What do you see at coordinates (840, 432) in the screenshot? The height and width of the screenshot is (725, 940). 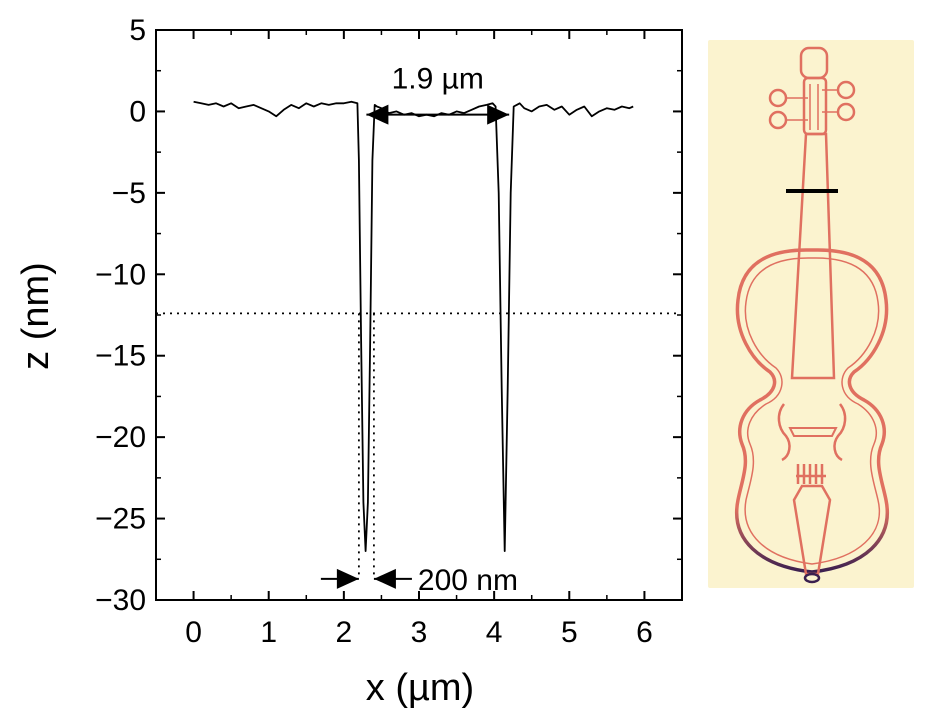 I see `violin-f-hole-right` at bounding box center [840, 432].